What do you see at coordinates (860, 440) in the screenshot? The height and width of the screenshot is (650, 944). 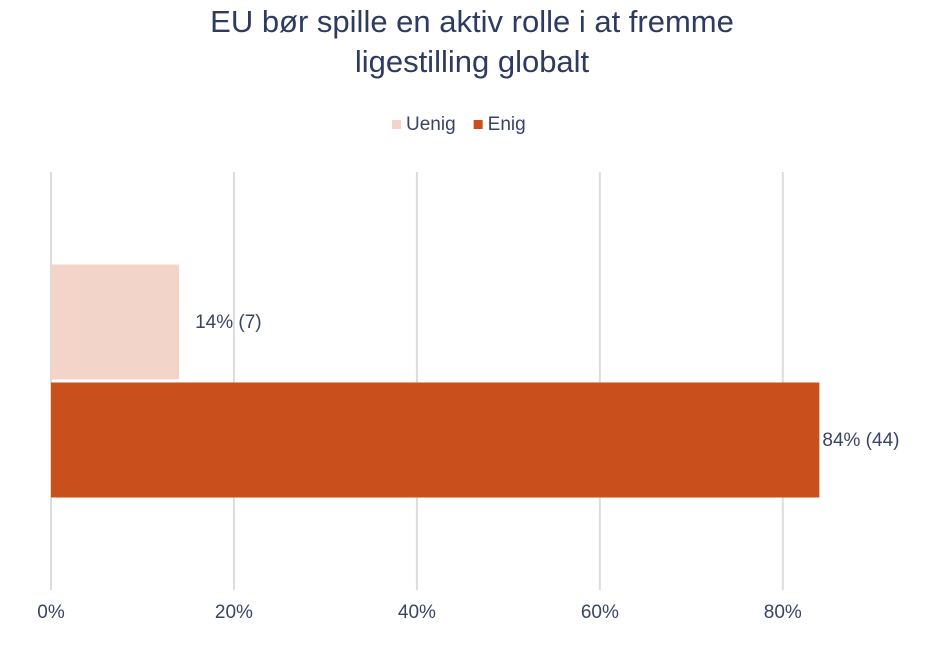 I see `data-label: 84% (44)` at bounding box center [860, 440].